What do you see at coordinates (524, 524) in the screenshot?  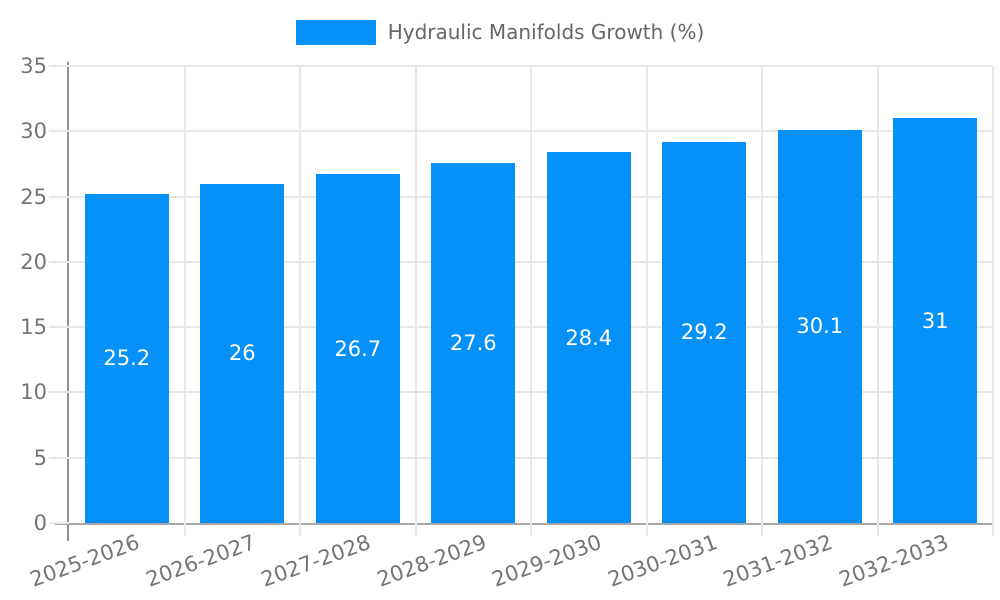 I see `x-axis-line` at bounding box center [524, 524].